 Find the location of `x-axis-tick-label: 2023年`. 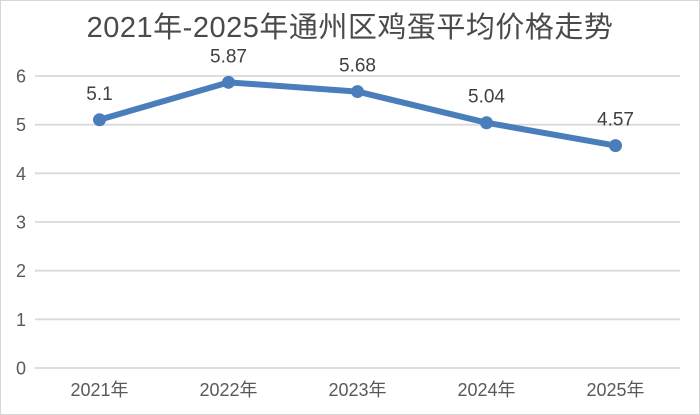

x-axis-tick-label: 2023年 is located at coordinates (357, 390).